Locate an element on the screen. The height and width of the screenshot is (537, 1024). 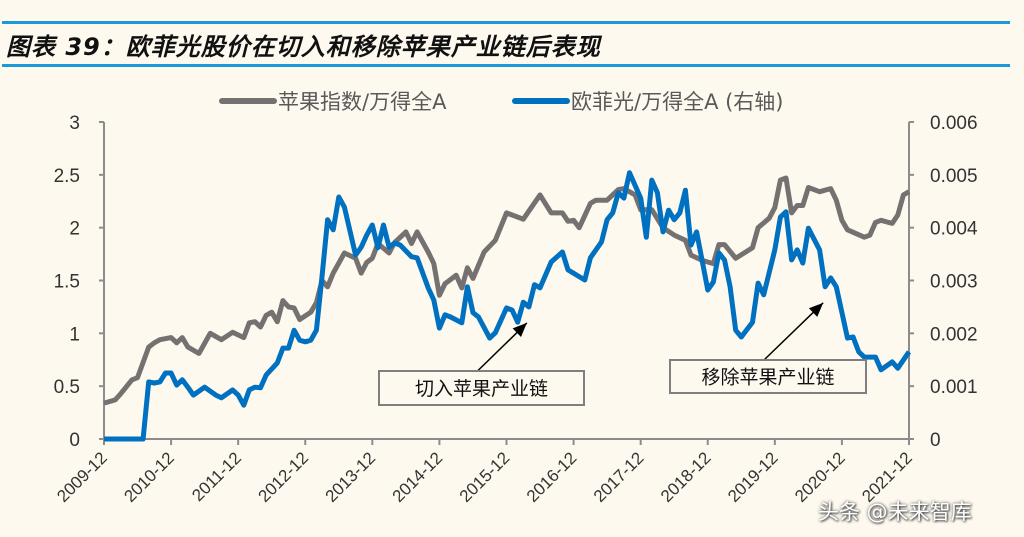
right-tick-label: 0.005 is located at coordinates (954, 176).